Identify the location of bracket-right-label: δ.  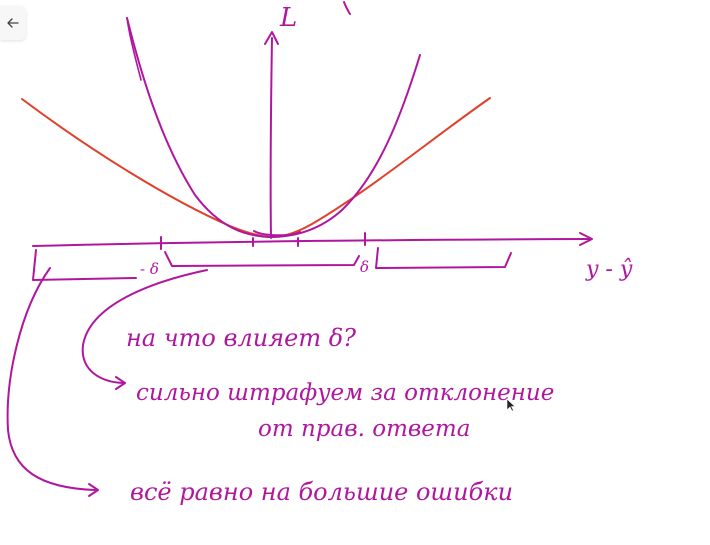
(364, 267).